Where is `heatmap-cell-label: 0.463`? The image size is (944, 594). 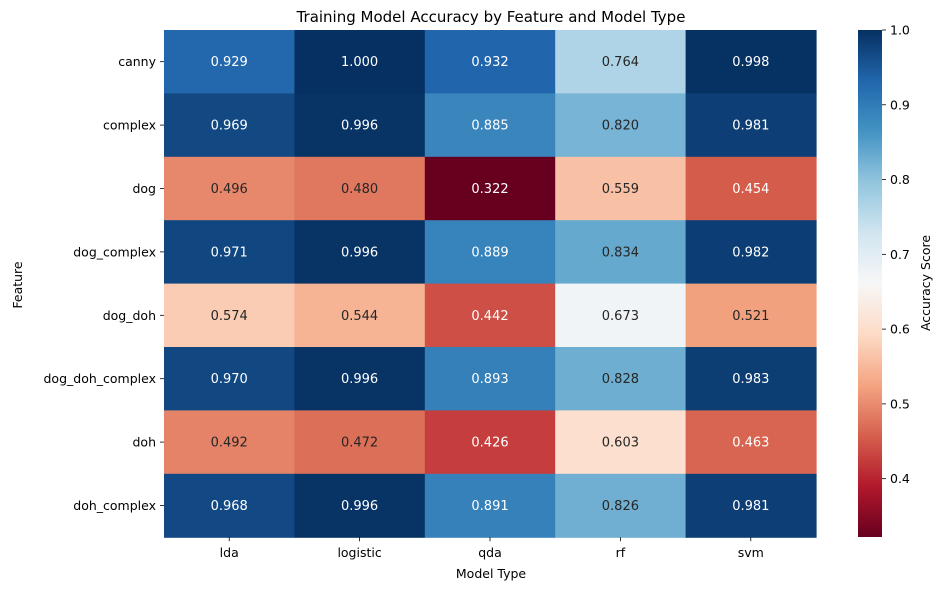 heatmap-cell-label: 0.463 is located at coordinates (750, 443).